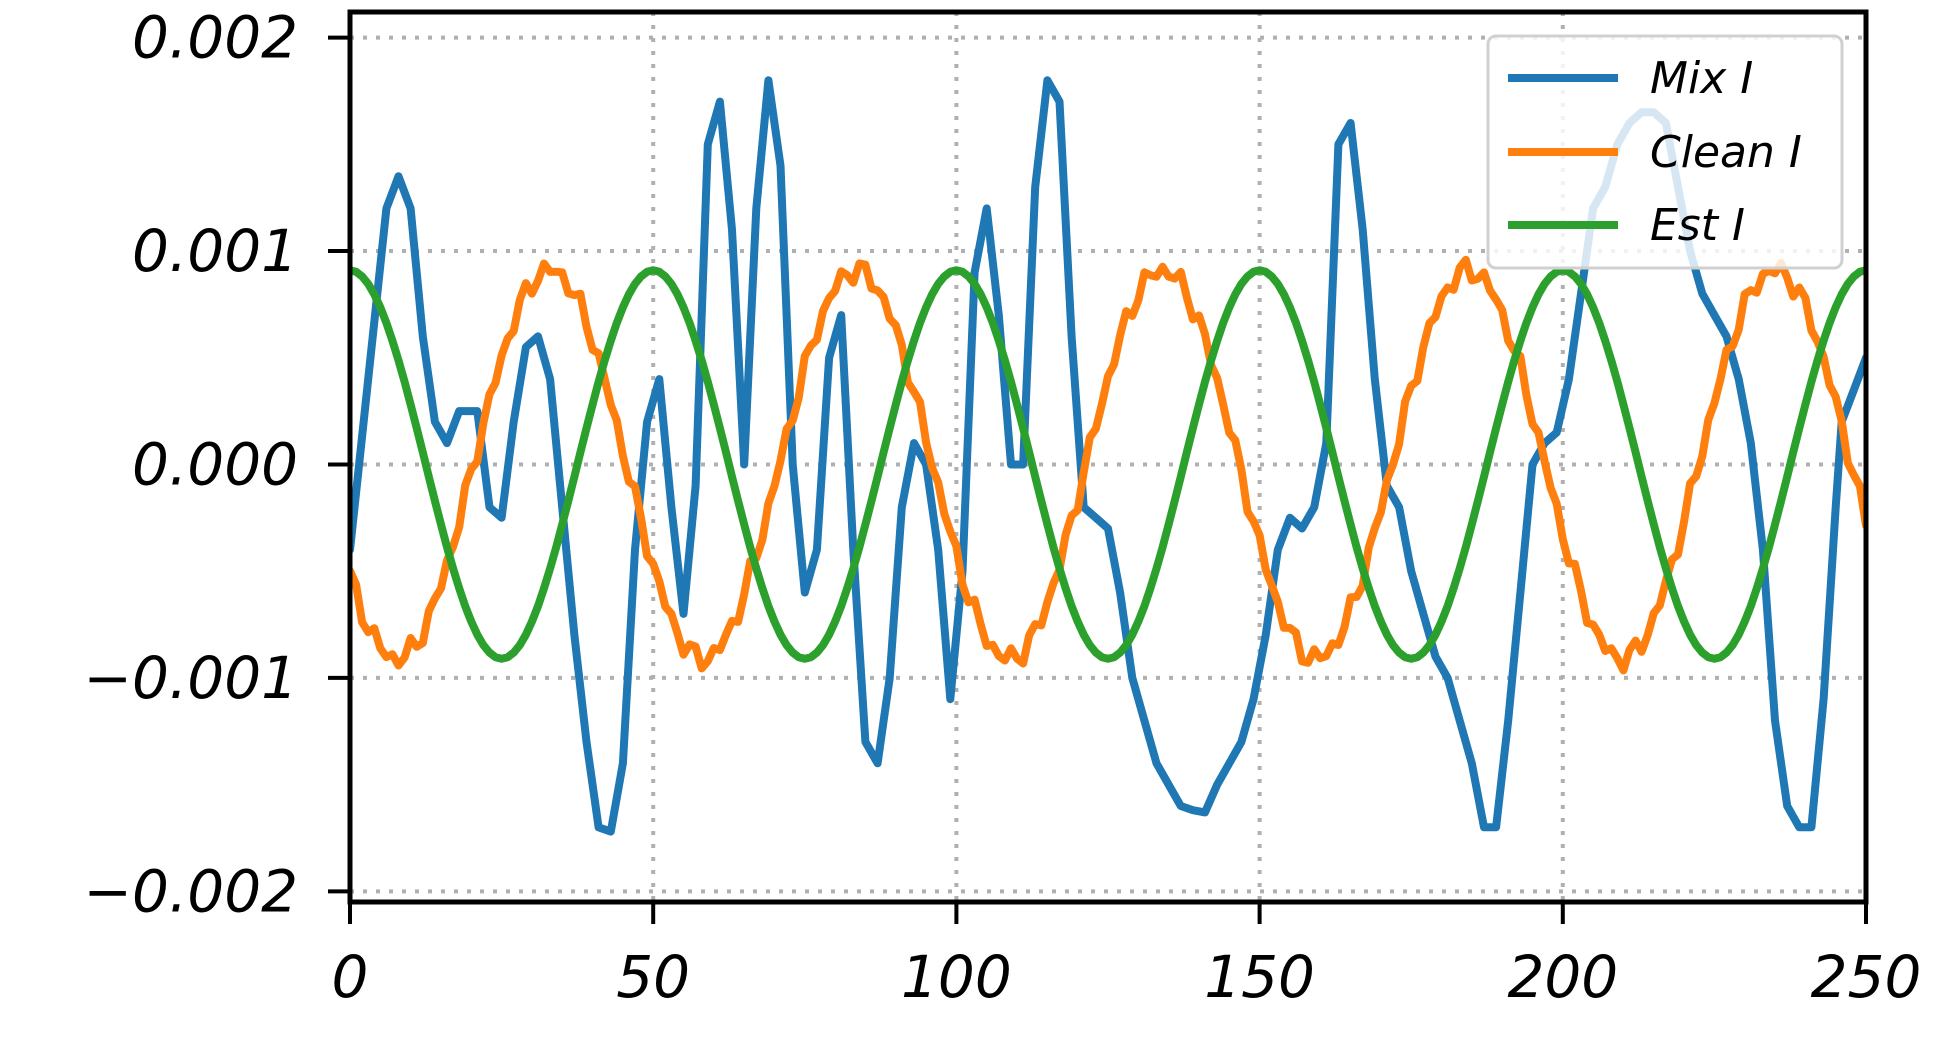 The height and width of the screenshot is (1044, 1944). Describe the element at coordinates (1701, 78) in the screenshot. I see `legend-label-mix-i: Mix I` at that location.